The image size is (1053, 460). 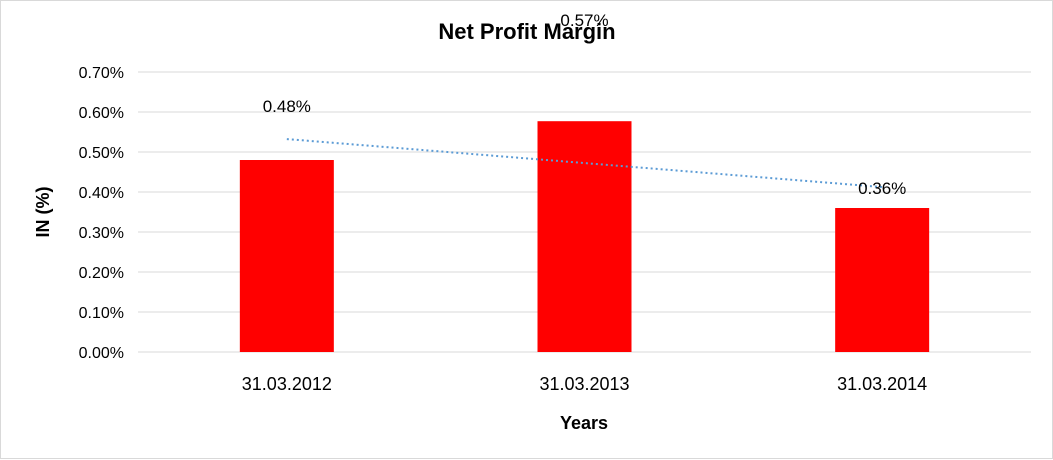 I want to click on y-tick-label: 0.70%, so click(x=101, y=73).